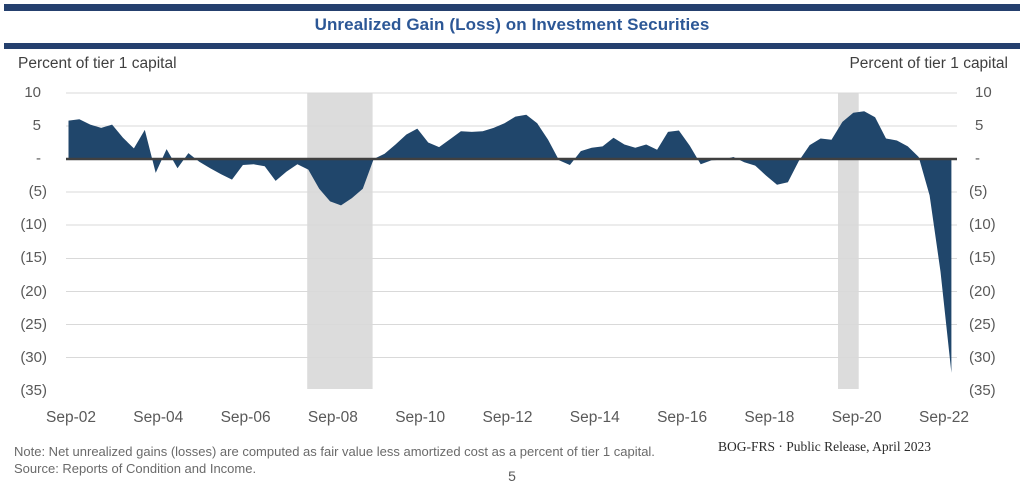 This screenshot has height=484, width=1024. I want to click on y-axis-tick-label-left: 5, so click(36, 125).